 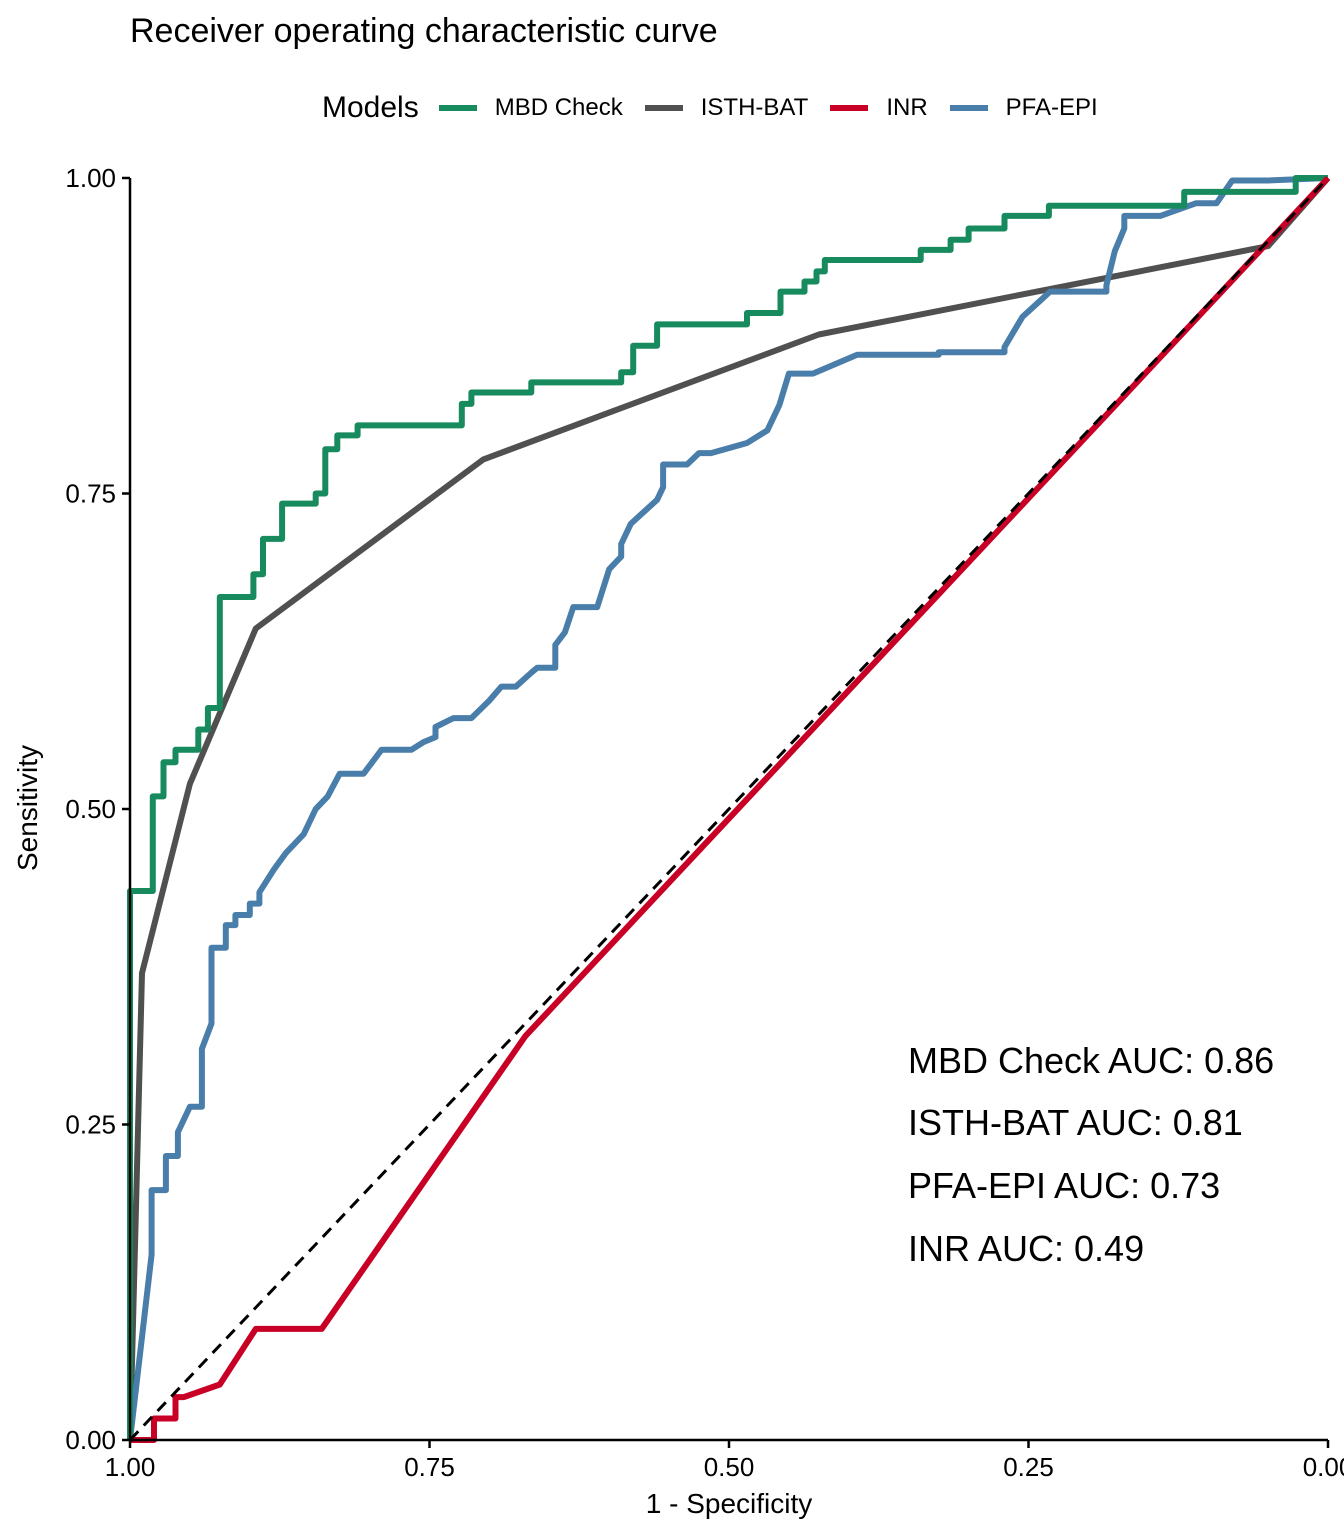 I want to click on y-axis-title: Sensitivity, so click(x=27, y=808).